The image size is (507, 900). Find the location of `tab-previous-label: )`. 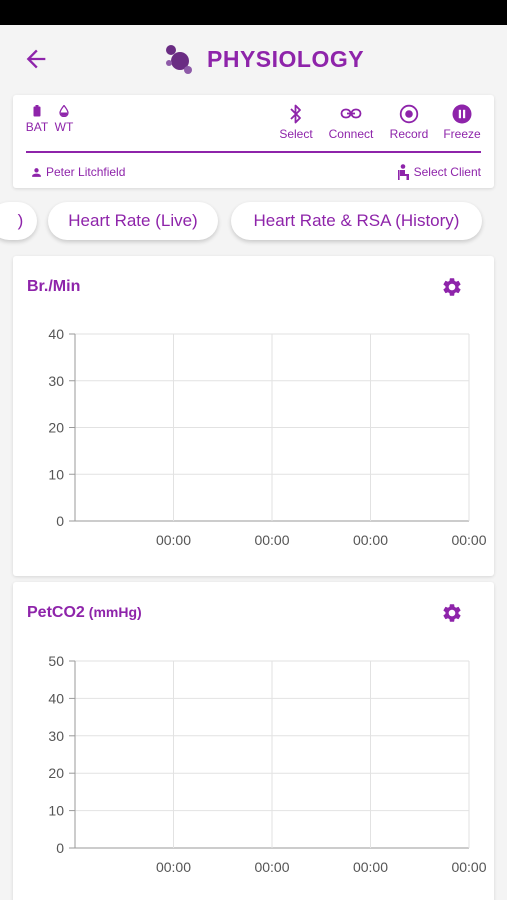

tab-previous-label: ) is located at coordinates (20, 220).